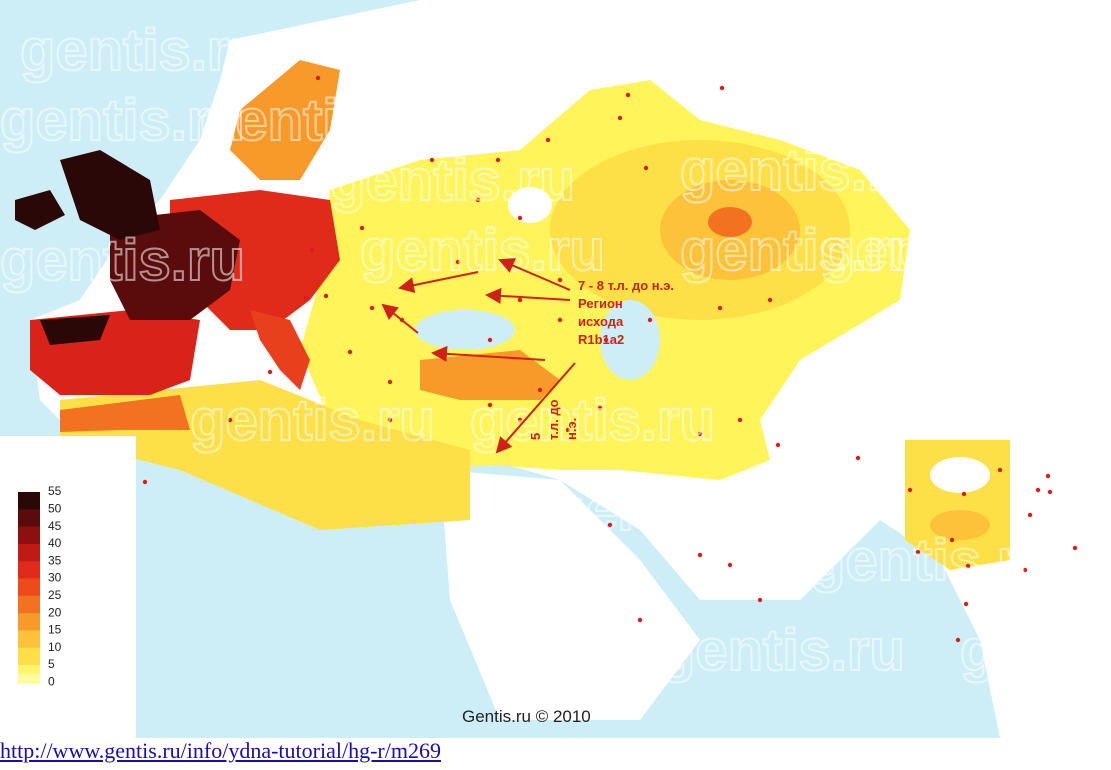 This screenshot has width=1111, height=770. Describe the element at coordinates (51, 681) in the screenshot. I see `legend-label: 0` at that location.